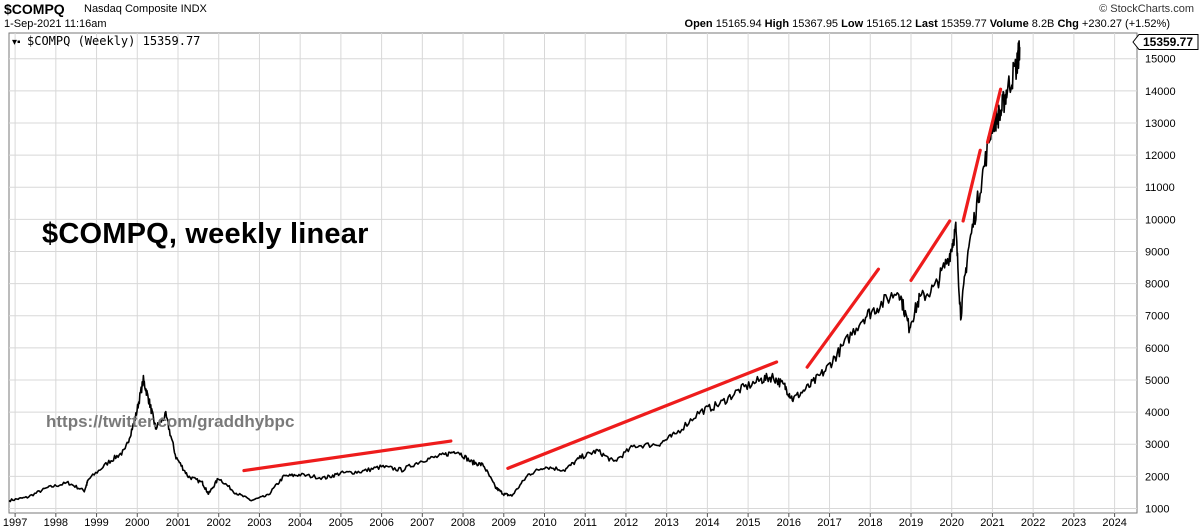 The width and height of the screenshot is (1200, 531). What do you see at coordinates (1160, 60) in the screenshot?
I see `y-tick-label: 15000` at bounding box center [1160, 60].